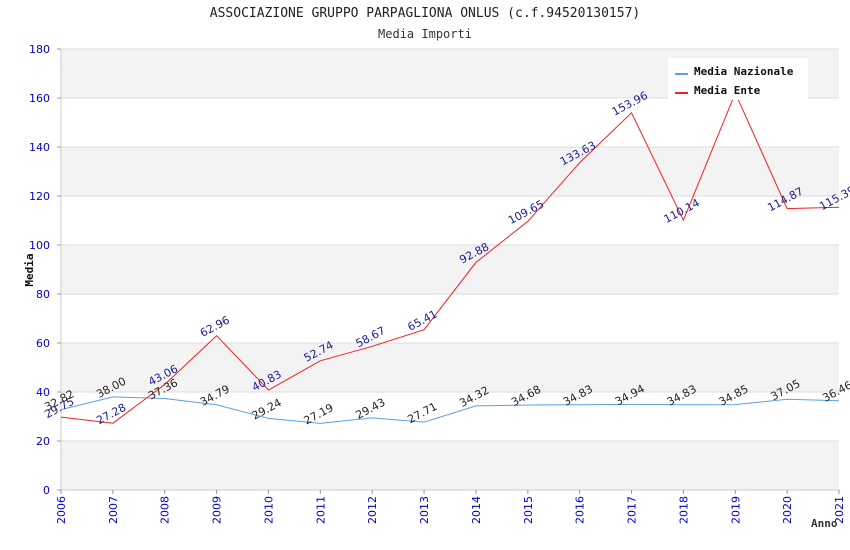 Image resolution: width=850 pixels, height=550 pixels. Describe the element at coordinates (39, 245) in the screenshot. I see `y-tick-label: 100` at that location.